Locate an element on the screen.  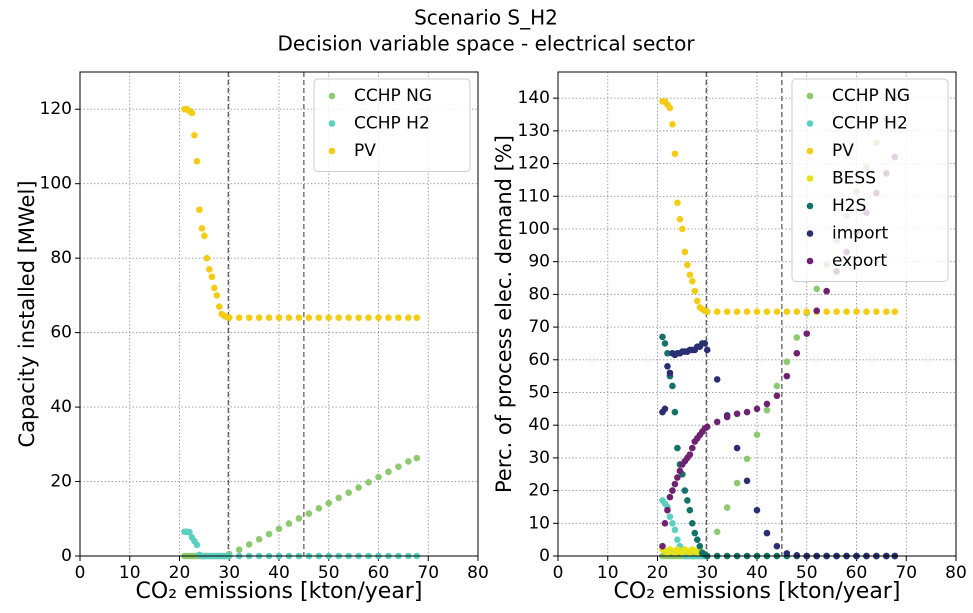
x-tick-label: 80 is located at coordinates (478, 573).